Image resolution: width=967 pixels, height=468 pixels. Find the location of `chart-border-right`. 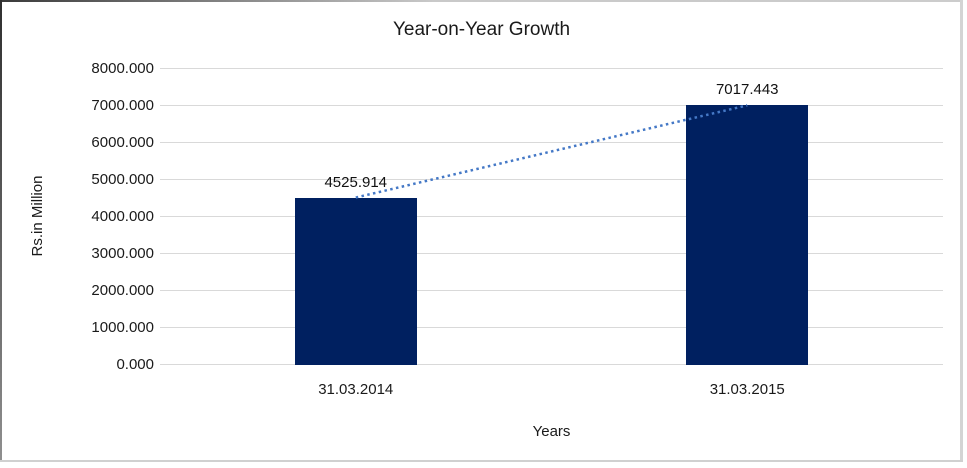

chart-border-right is located at coordinates (961, 231).